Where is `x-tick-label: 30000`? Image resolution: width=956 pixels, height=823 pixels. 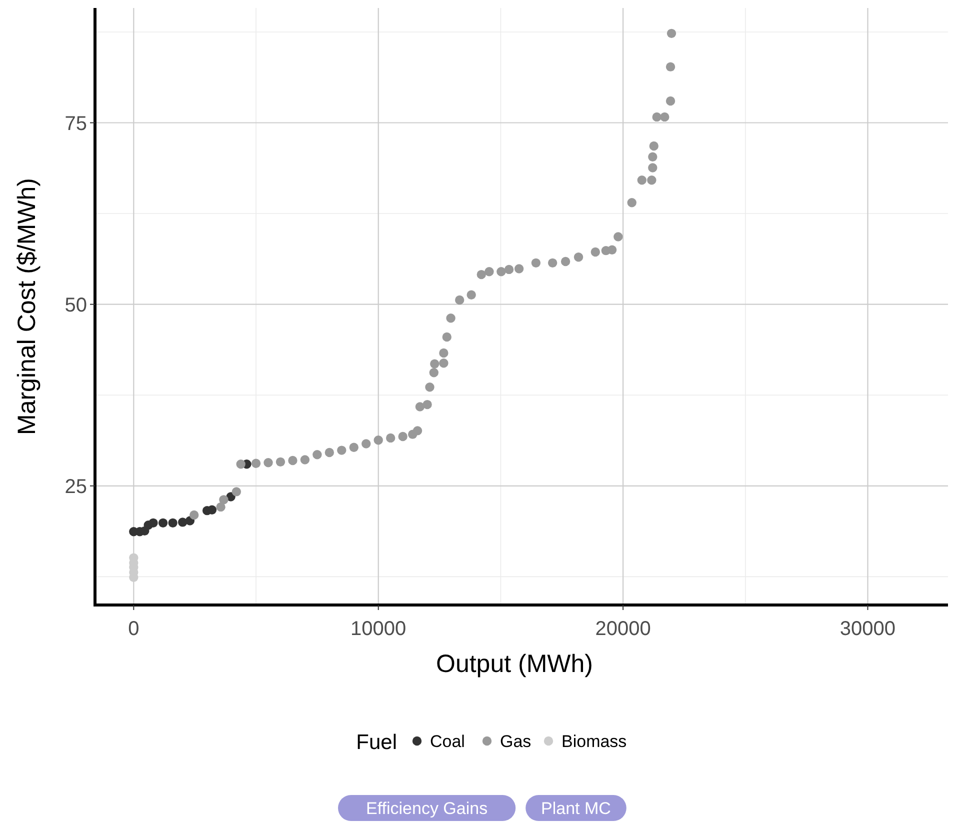 x-tick-label: 30000 is located at coordinates (868, 629).